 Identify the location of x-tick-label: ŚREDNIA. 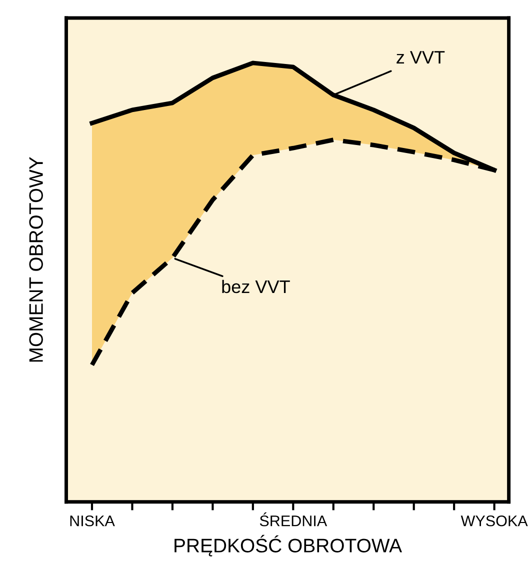
(294, 519).